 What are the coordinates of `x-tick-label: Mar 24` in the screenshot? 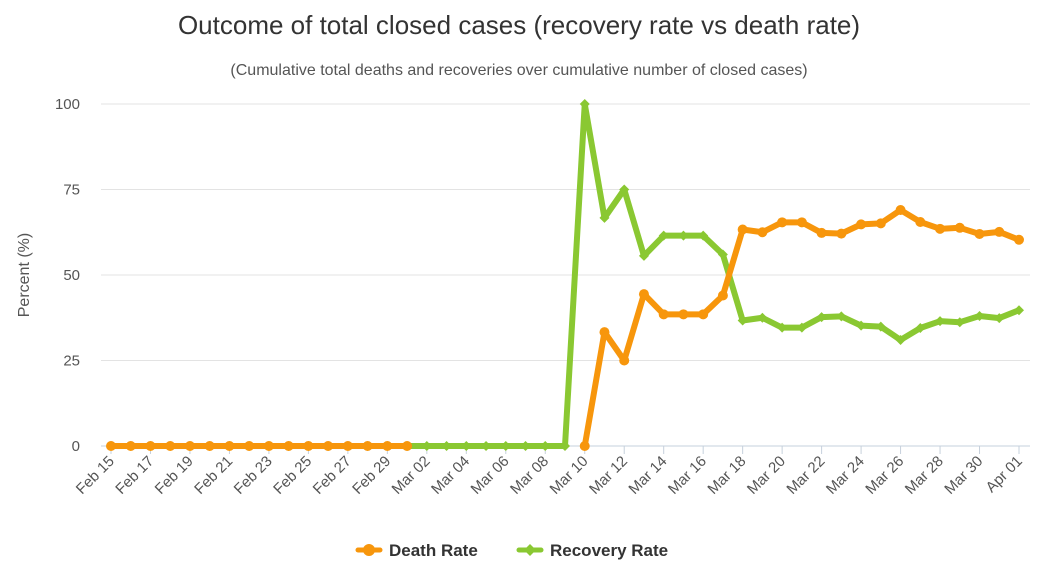 It's located at (845, 475).